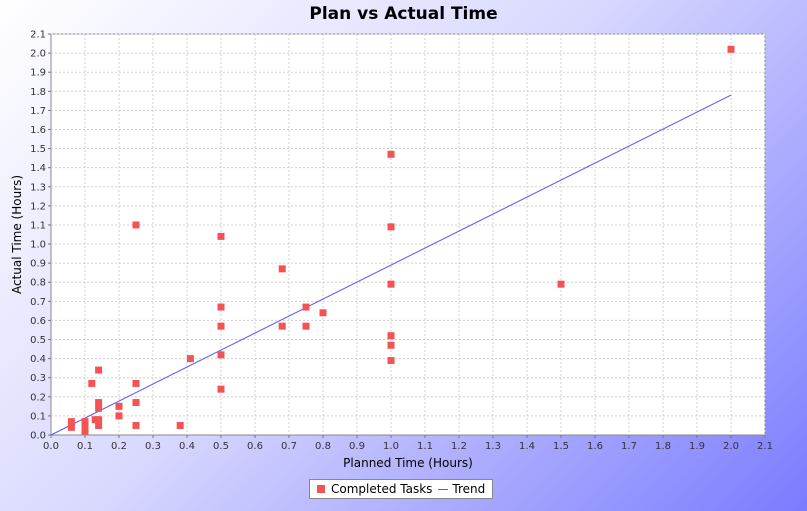  I want to click on x-tick-label: 1.1, so click(425, 446).